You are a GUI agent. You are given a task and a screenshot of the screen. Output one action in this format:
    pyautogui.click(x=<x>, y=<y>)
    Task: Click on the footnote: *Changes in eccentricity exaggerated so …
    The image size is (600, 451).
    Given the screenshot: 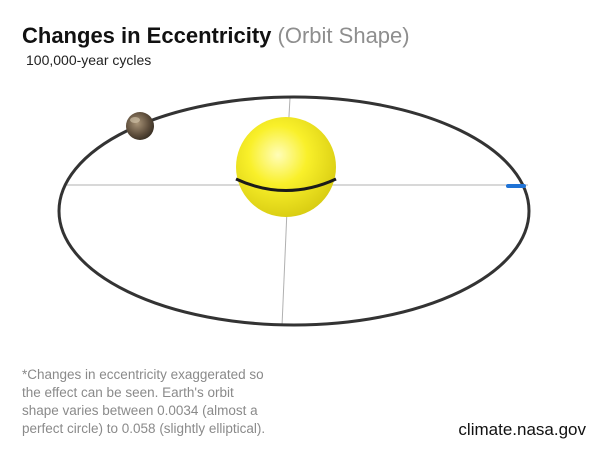 What is the action you would take?
    pyautogui.click(x=172, y=402)
    